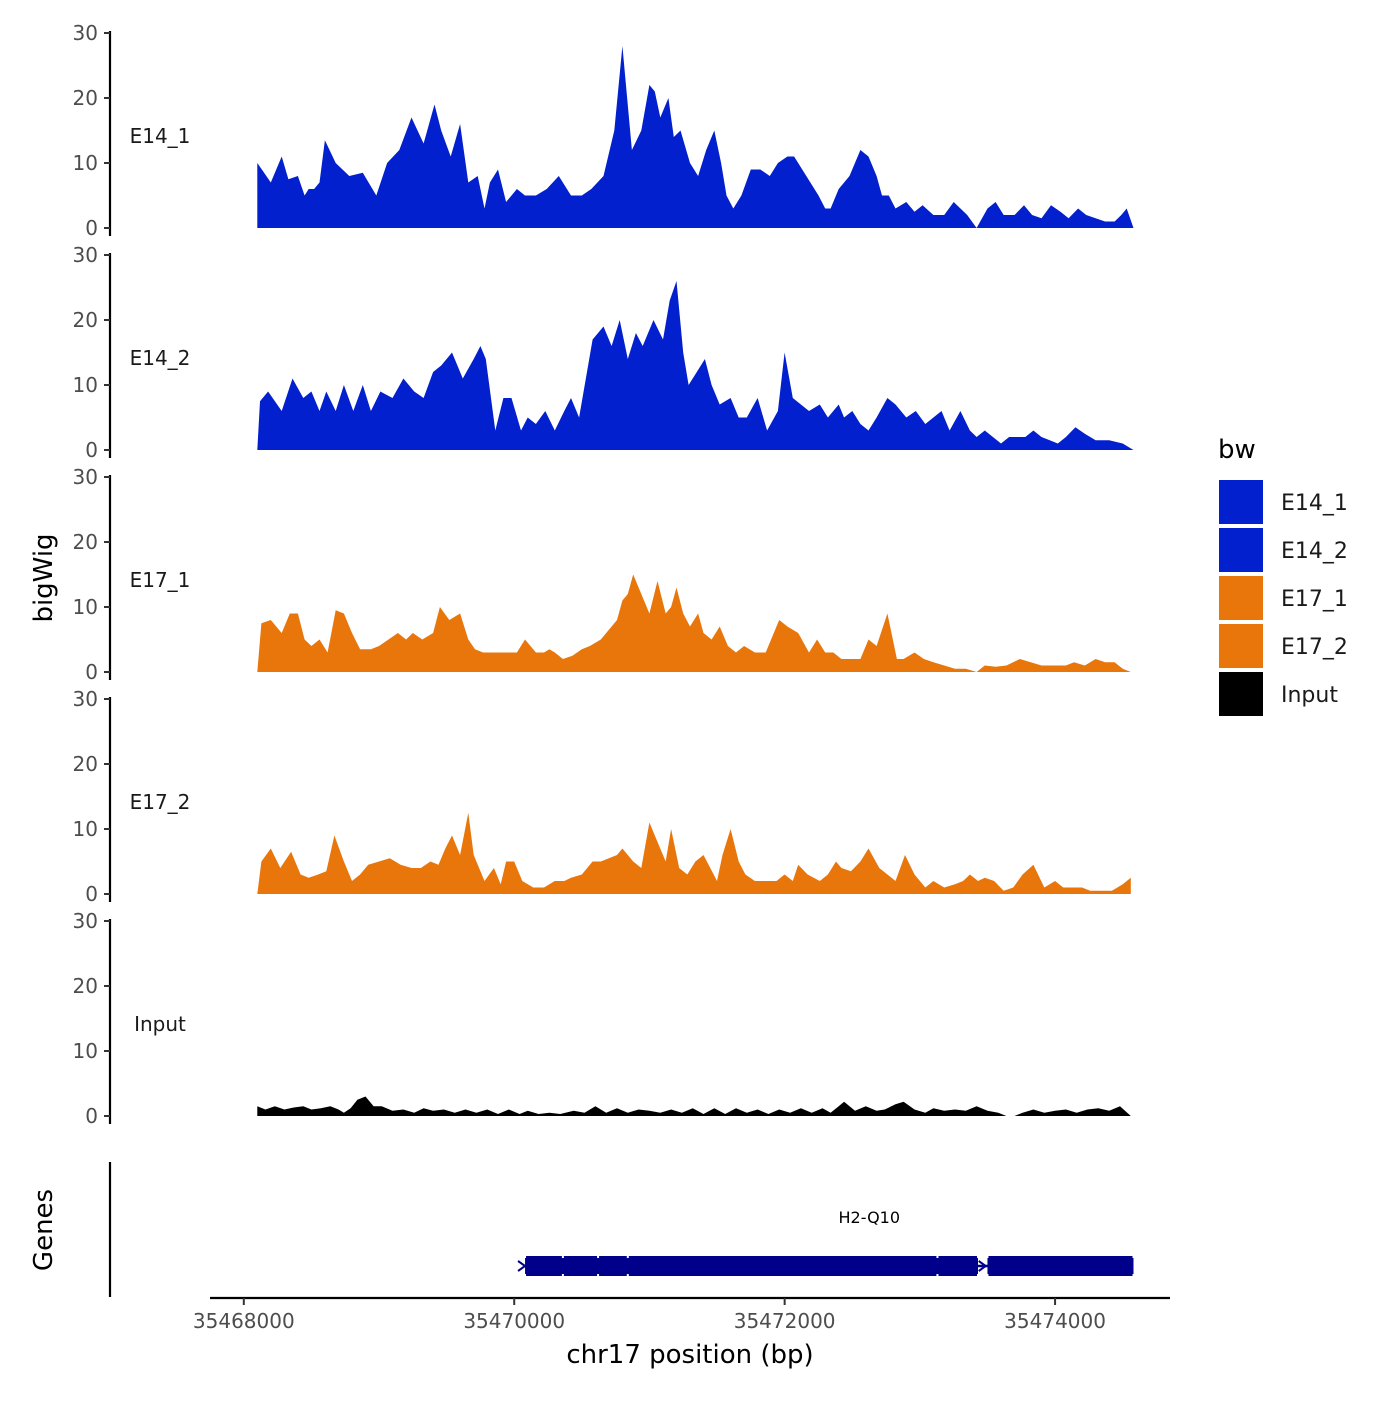 The height and width of the screenshot is (1404, 1400). What do you see at coordinates (160, 358) in the screenshot?
I see `track-label-E14_2: E14_2` at bounding box center [160, 358].